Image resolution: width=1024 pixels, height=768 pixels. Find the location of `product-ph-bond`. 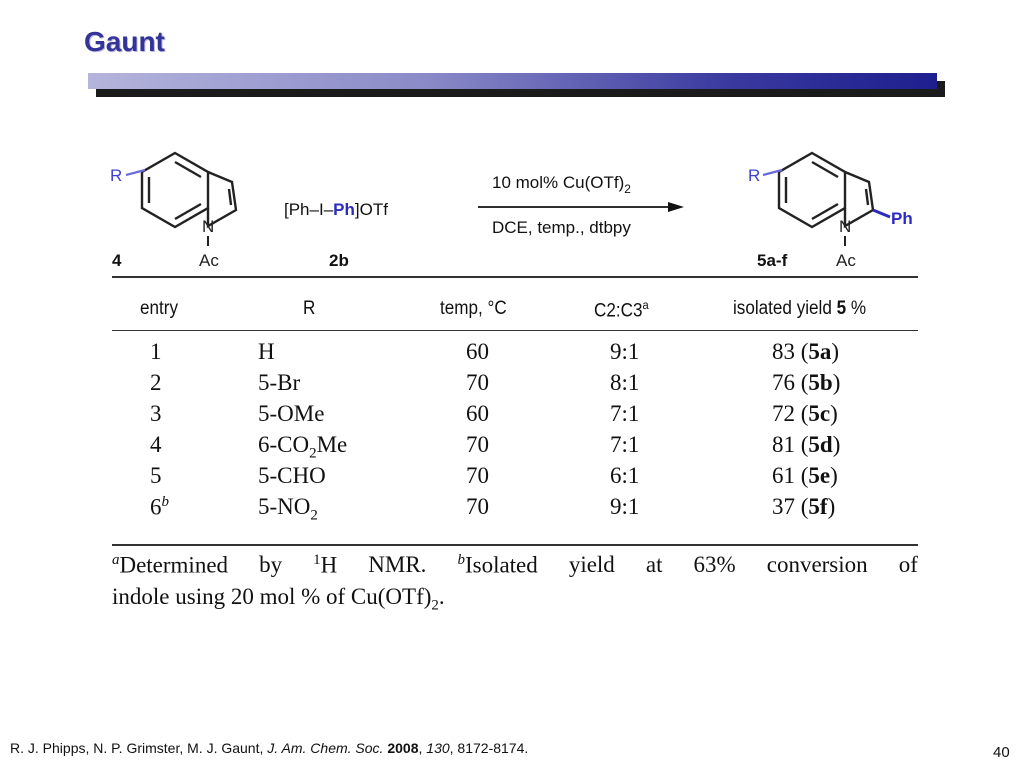

product-ph-bond is located at coordinates (881, 213).